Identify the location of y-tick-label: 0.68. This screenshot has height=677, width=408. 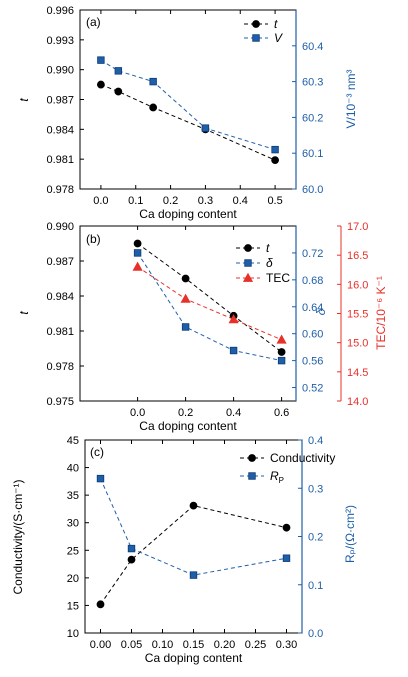
(312, 281).